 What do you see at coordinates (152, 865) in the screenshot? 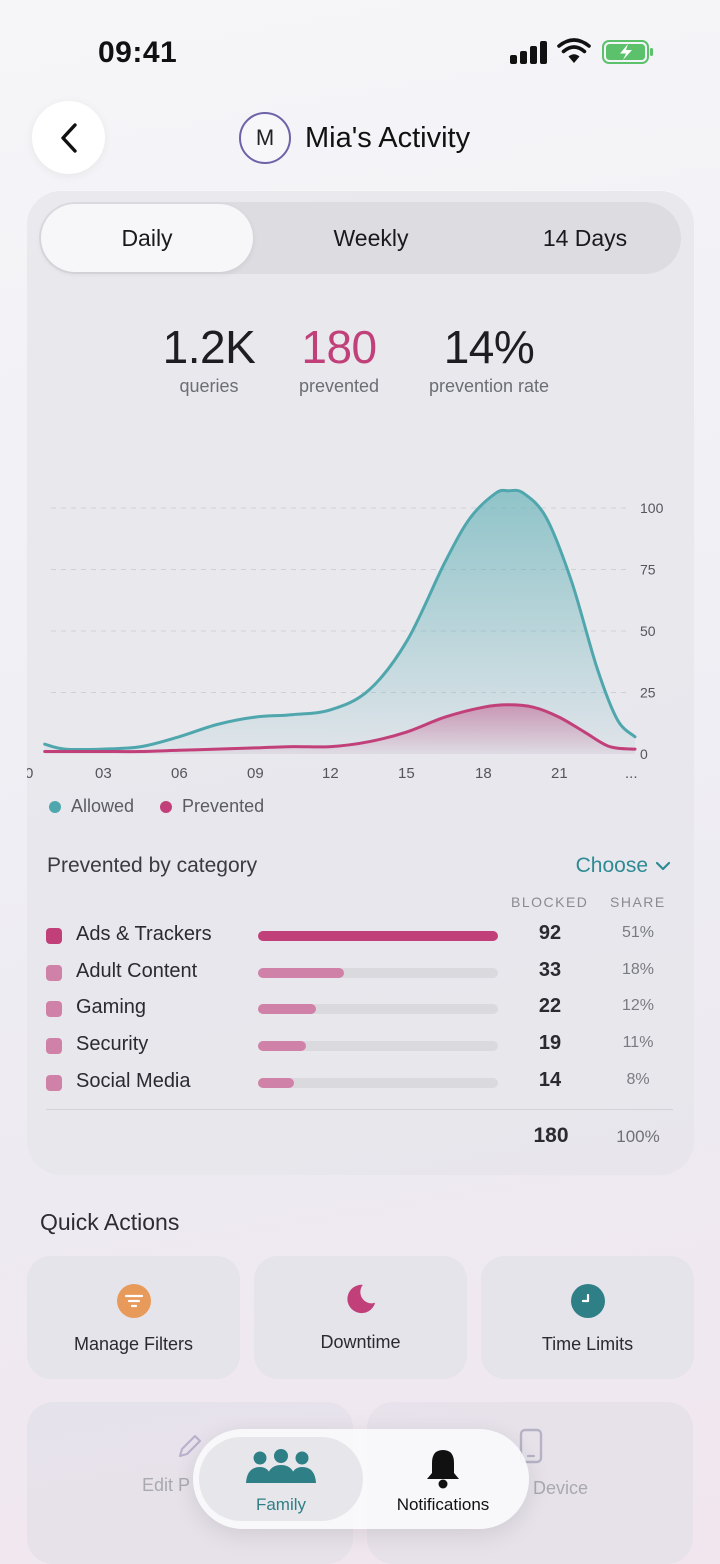
I see `category-section-title: Prevented by category` at bounding box center [152, 865].